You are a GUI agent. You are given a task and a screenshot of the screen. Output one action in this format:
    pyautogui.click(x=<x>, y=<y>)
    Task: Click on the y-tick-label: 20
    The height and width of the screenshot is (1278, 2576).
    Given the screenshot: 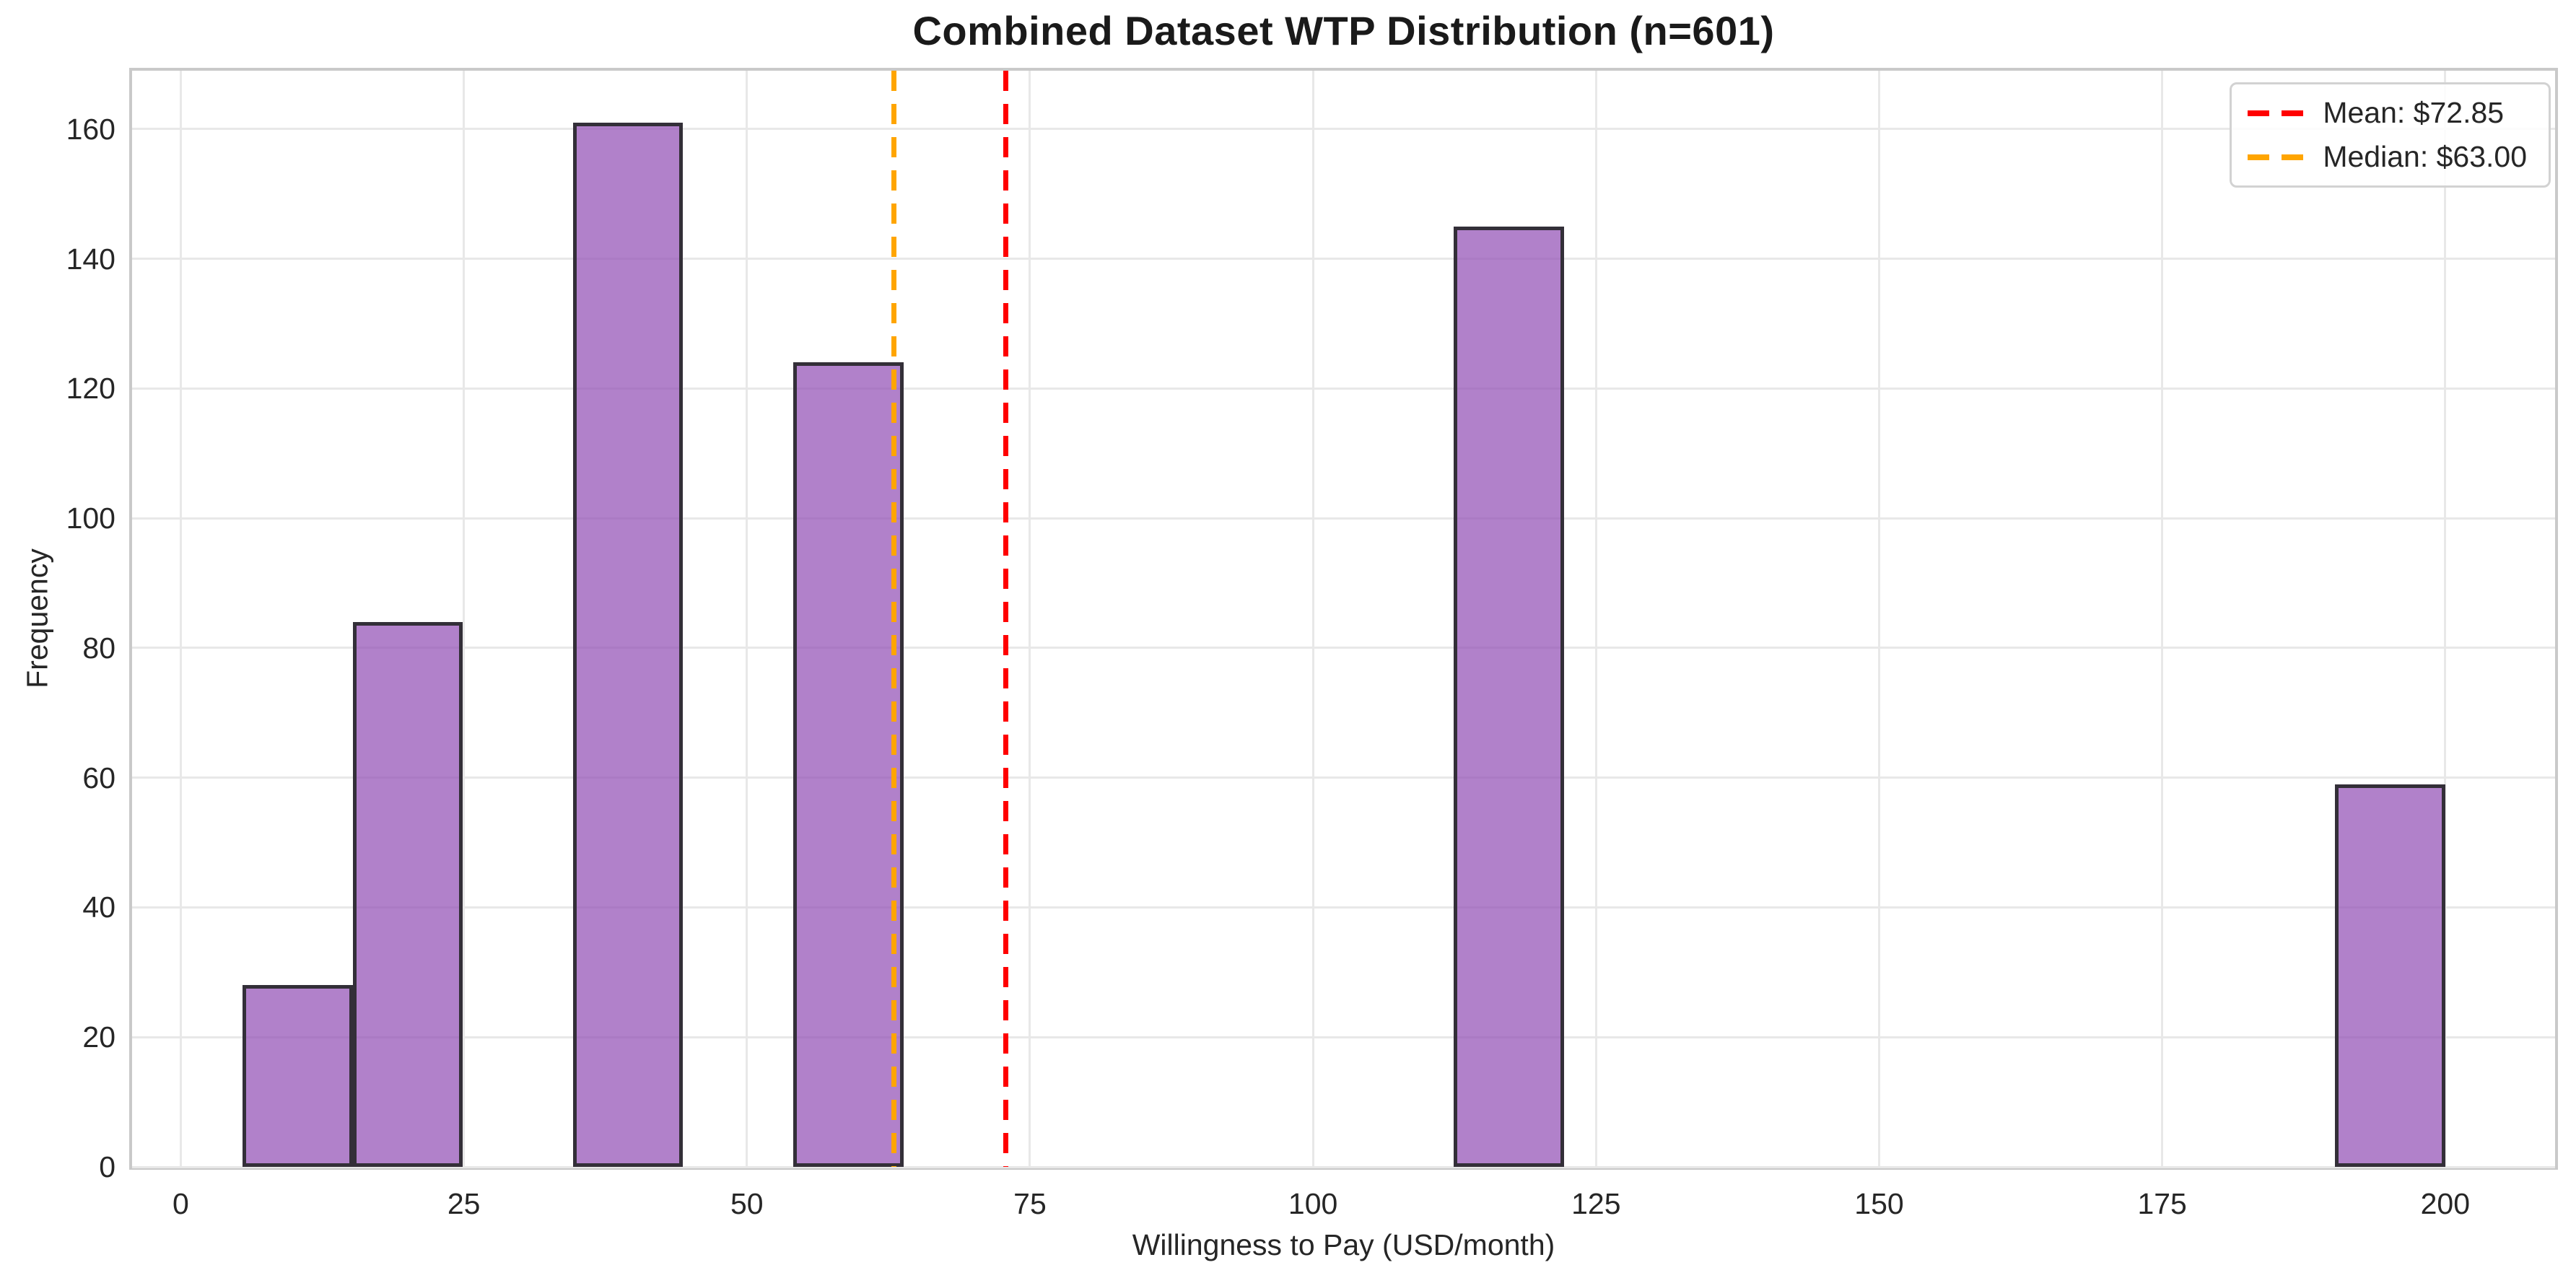 What is the action you would take?
    pyautogui.click(x=98, y=1037)
    